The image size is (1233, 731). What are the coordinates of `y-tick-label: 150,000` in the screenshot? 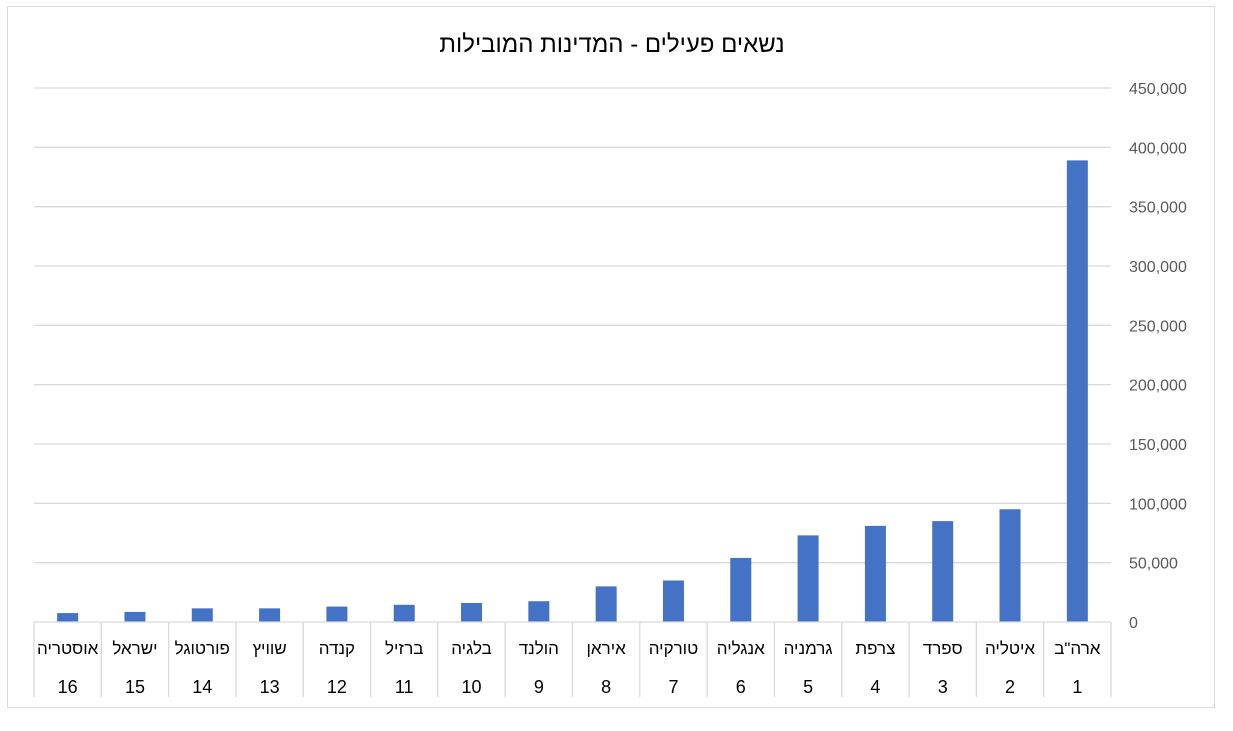 It's located at (1158, 445).